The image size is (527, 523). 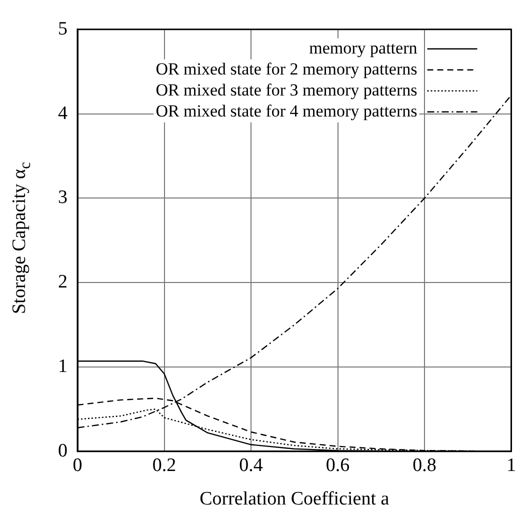 I want to click on y-tick-label: 1, so click(x=63, y=366).